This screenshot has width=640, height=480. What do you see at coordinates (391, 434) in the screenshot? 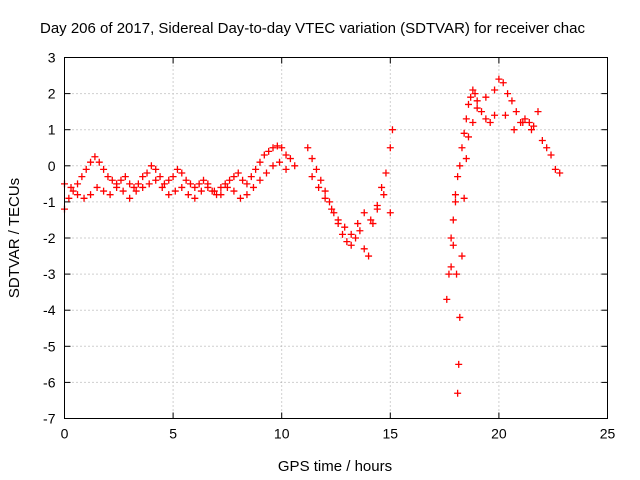
I see `x-tick-label: 15` at bounding box center [391, 434].